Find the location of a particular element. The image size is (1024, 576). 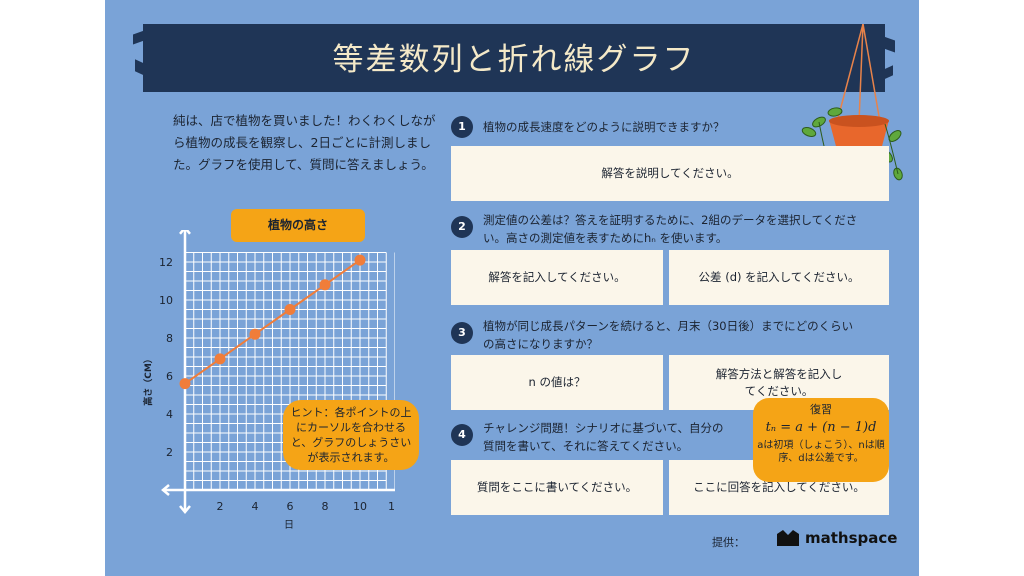

y-axis-arrow-down-icon is located at coordinates (185, 509).